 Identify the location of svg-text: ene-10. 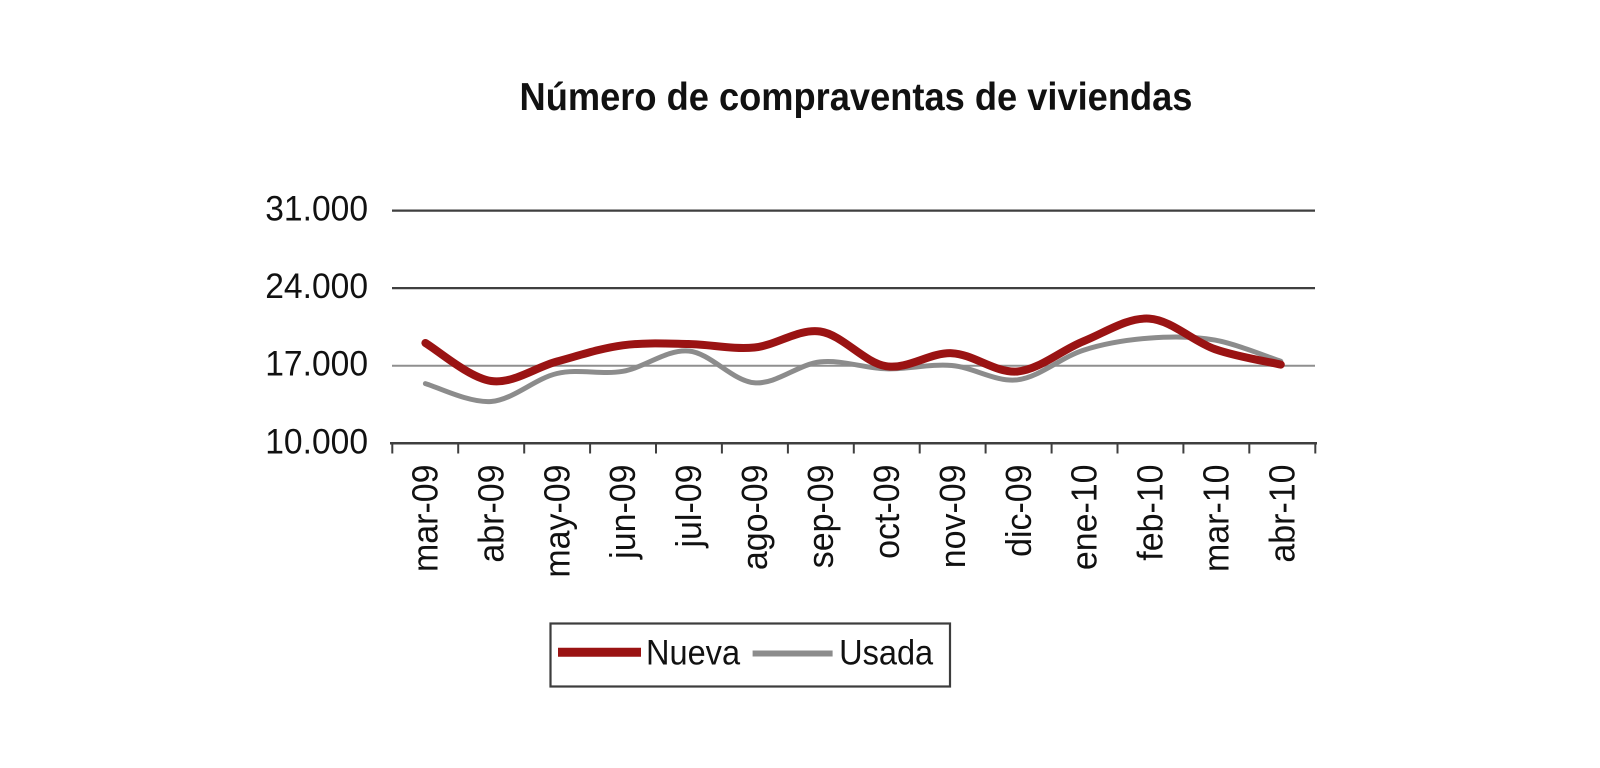
(1085, 518).